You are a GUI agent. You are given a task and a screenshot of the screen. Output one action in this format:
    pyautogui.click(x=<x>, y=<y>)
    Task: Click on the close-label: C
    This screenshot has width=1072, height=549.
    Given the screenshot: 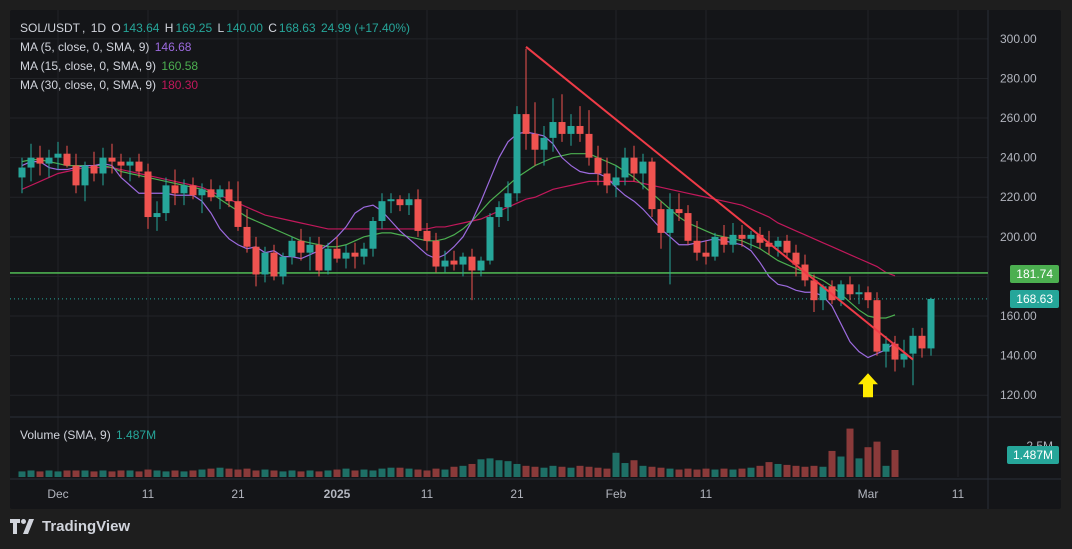 What is the action you would take?
    pyautogui.click(x=272, y=28)
    